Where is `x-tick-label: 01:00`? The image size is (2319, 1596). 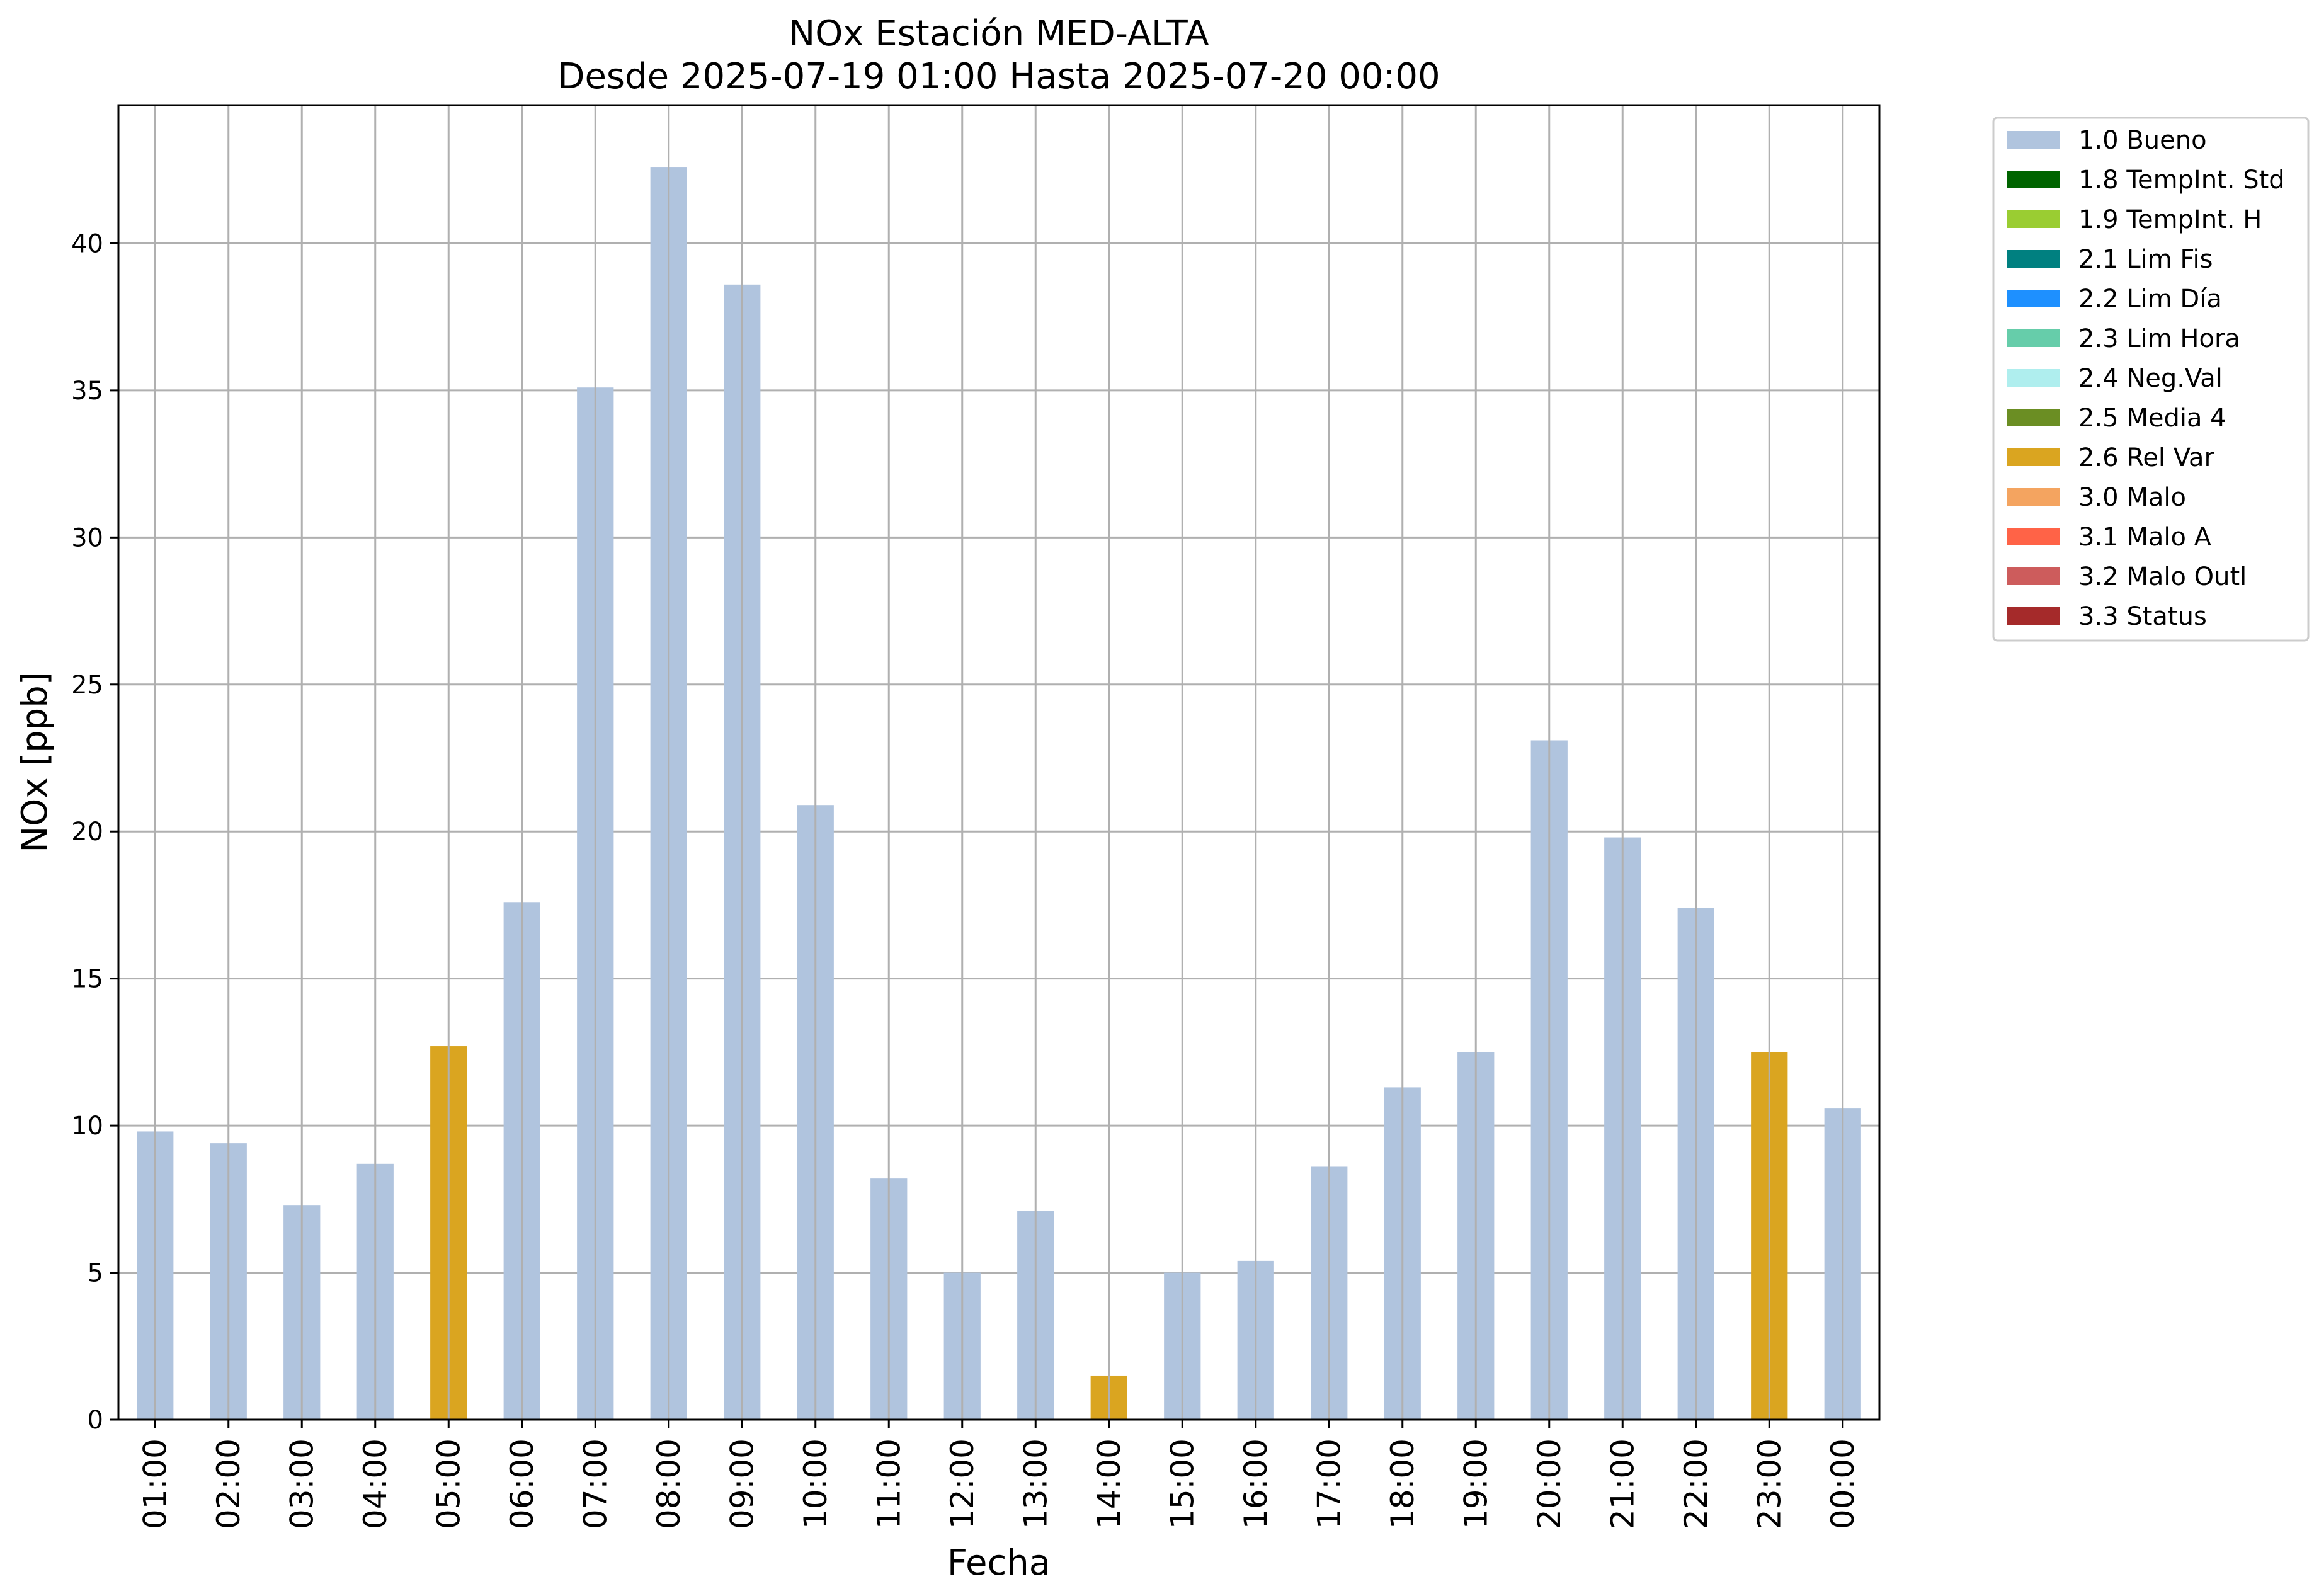
x-tick-label: 01:00 is located at coordinates (155, 1484).